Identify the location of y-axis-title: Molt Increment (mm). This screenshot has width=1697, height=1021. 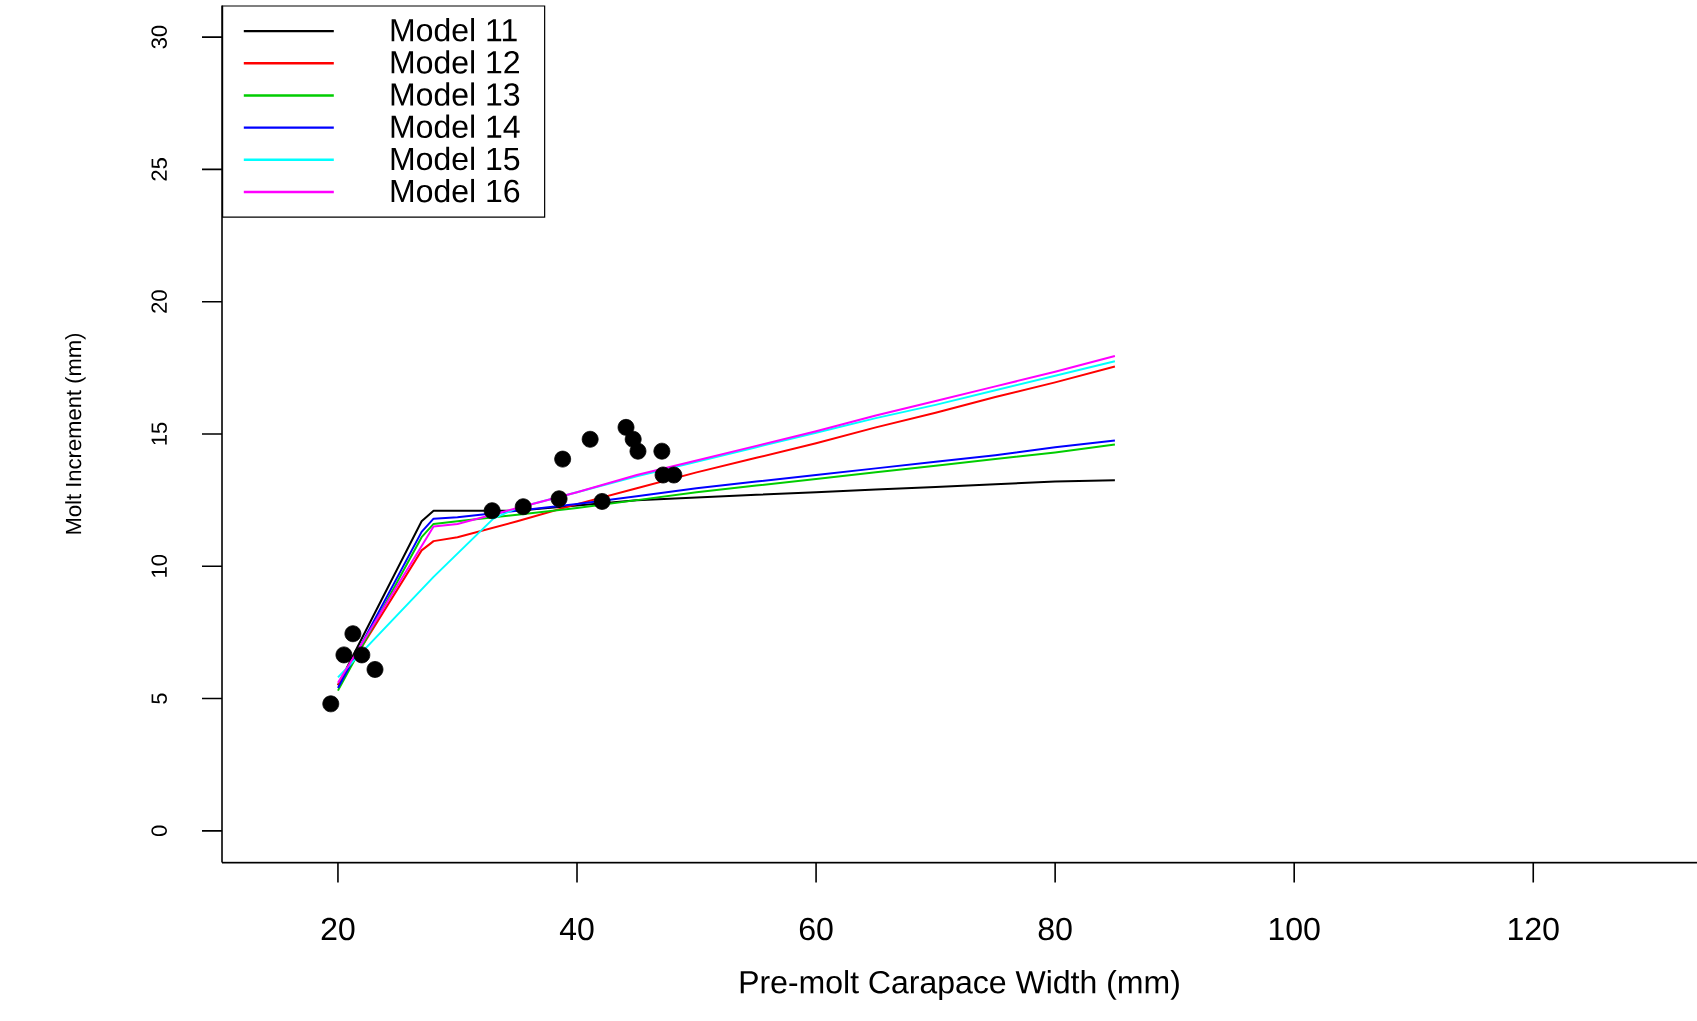
(75, 433).